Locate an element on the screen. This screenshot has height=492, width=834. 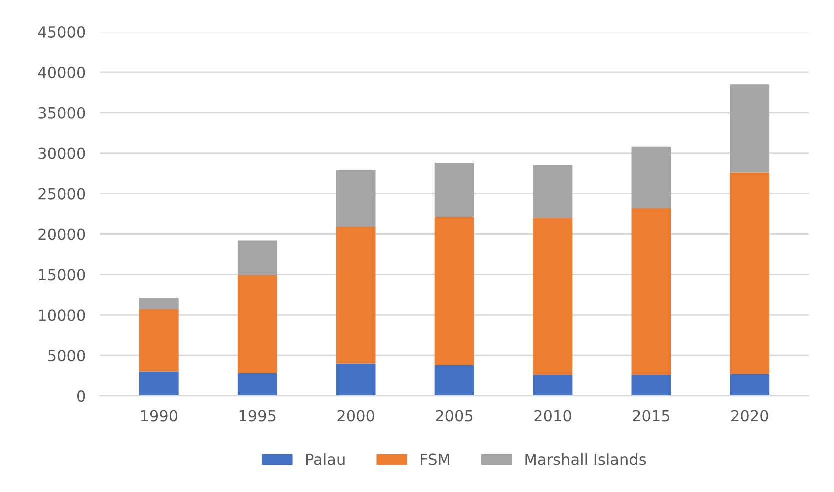
y-tick-label: 15000 is located at coordinates (62, 275).